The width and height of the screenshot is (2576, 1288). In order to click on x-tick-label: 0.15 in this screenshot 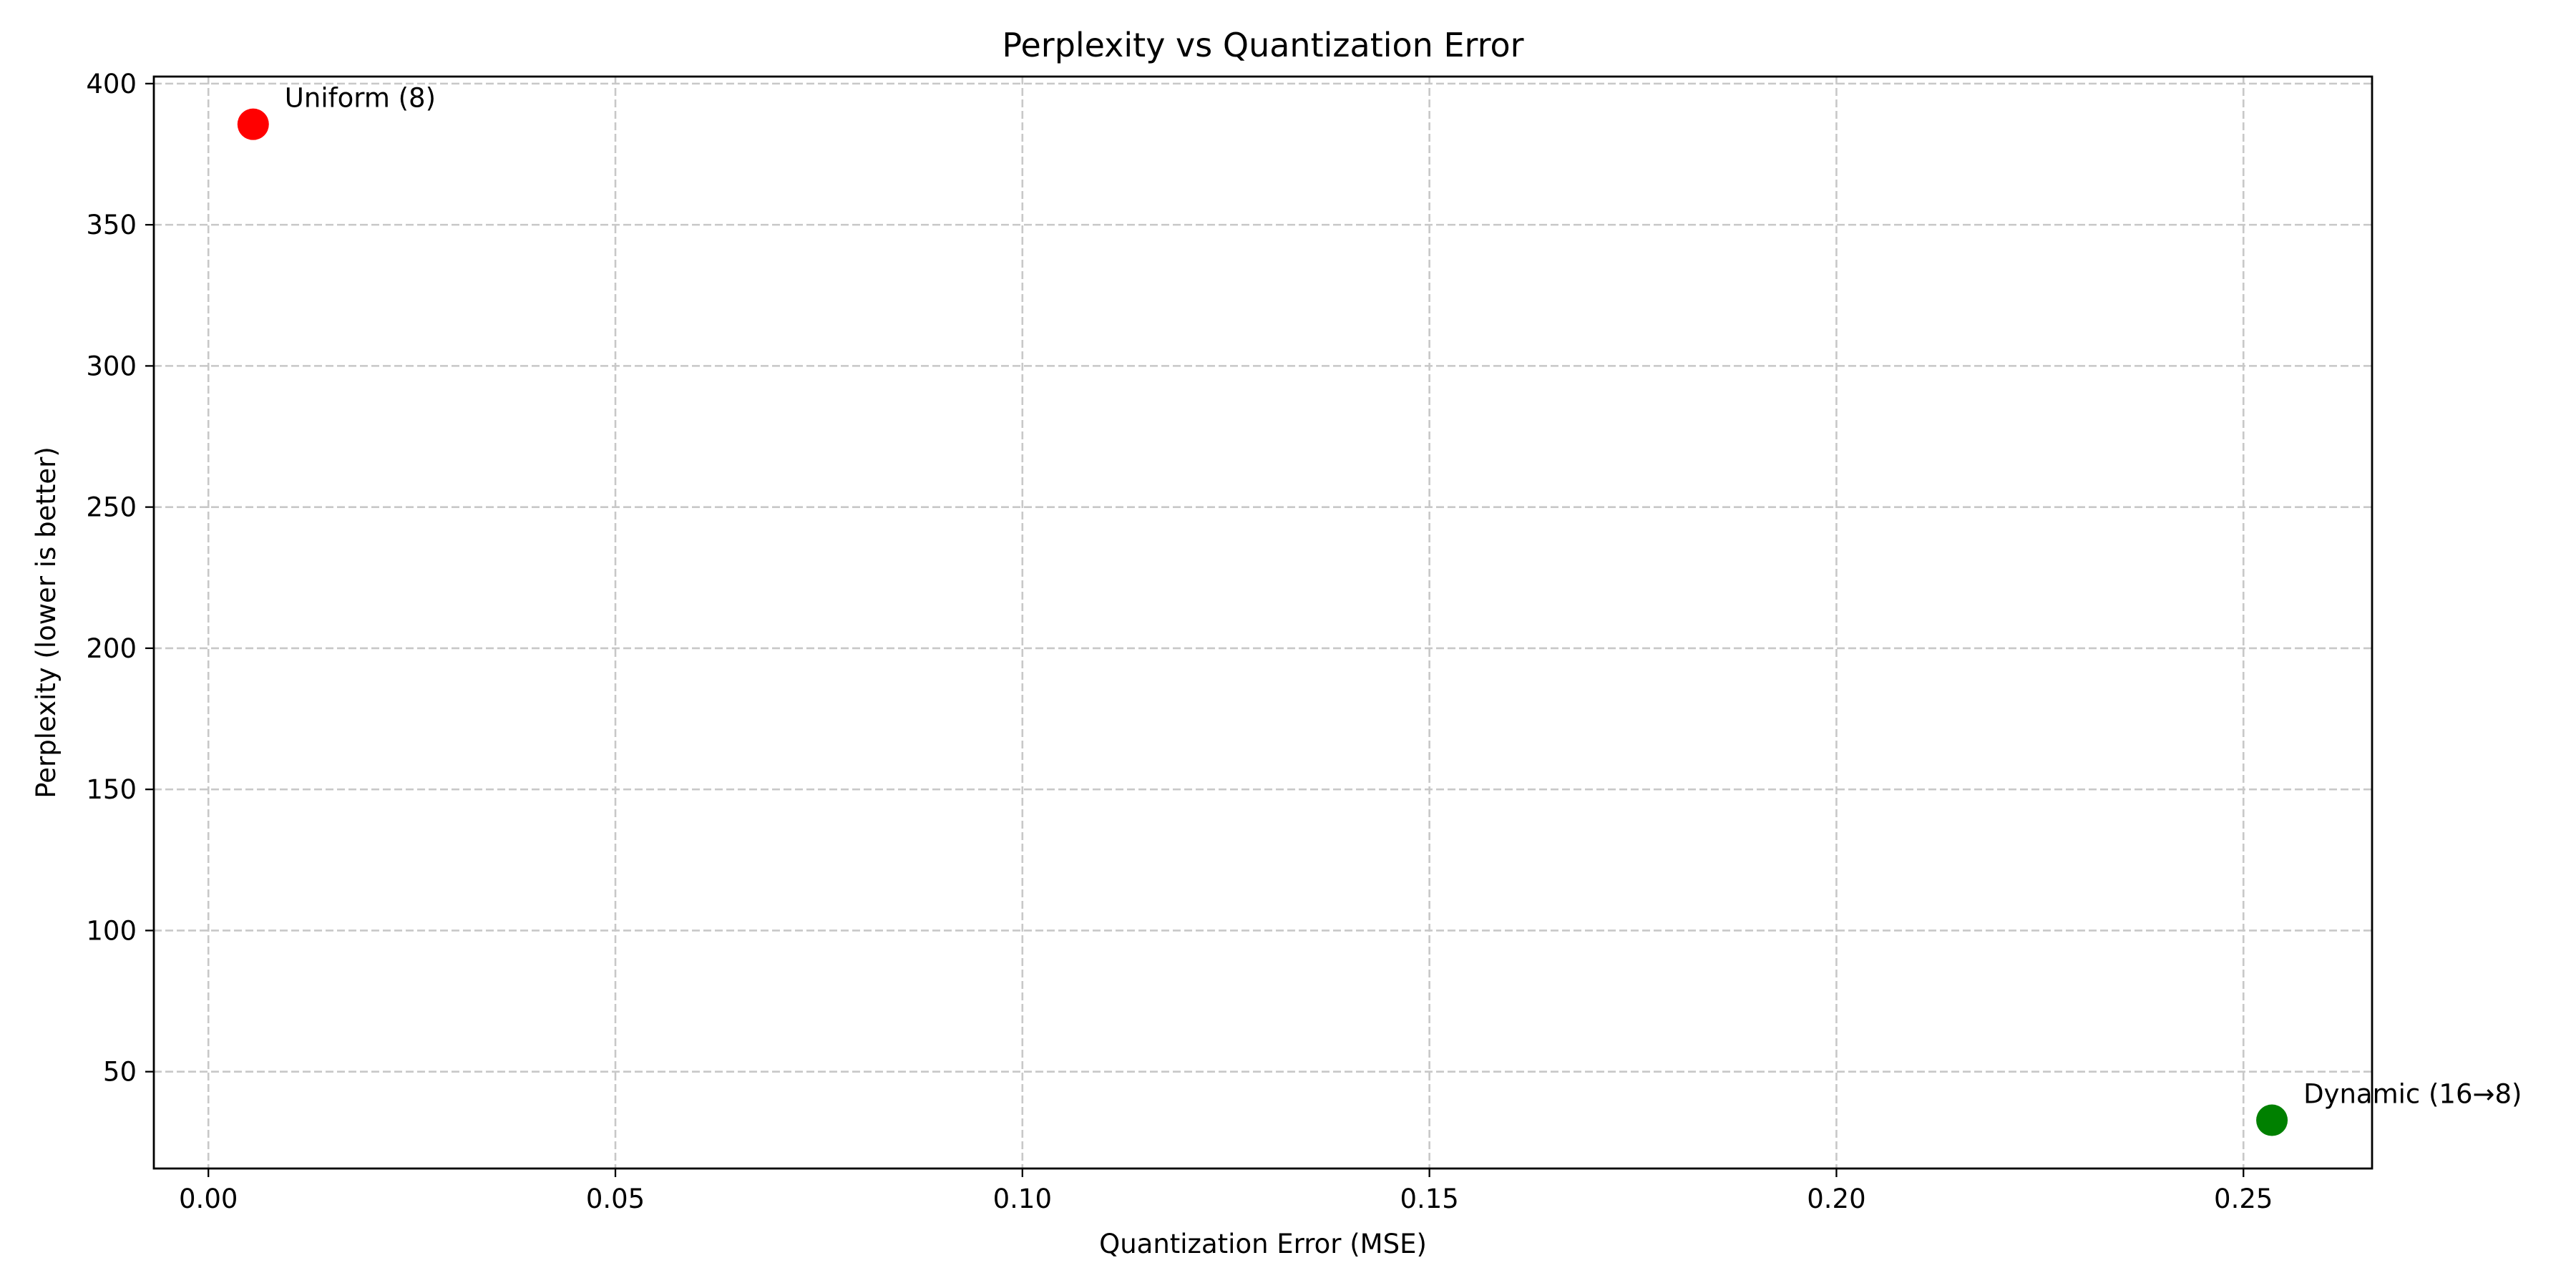, I will do `click(1429, 1199)`.